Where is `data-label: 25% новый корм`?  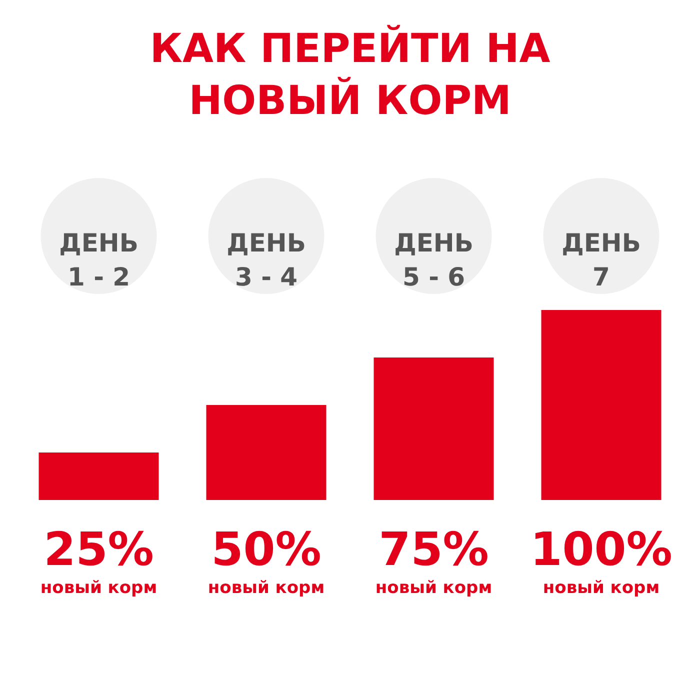 data-label: 25% новый корм is located at coordinates (99, 560).